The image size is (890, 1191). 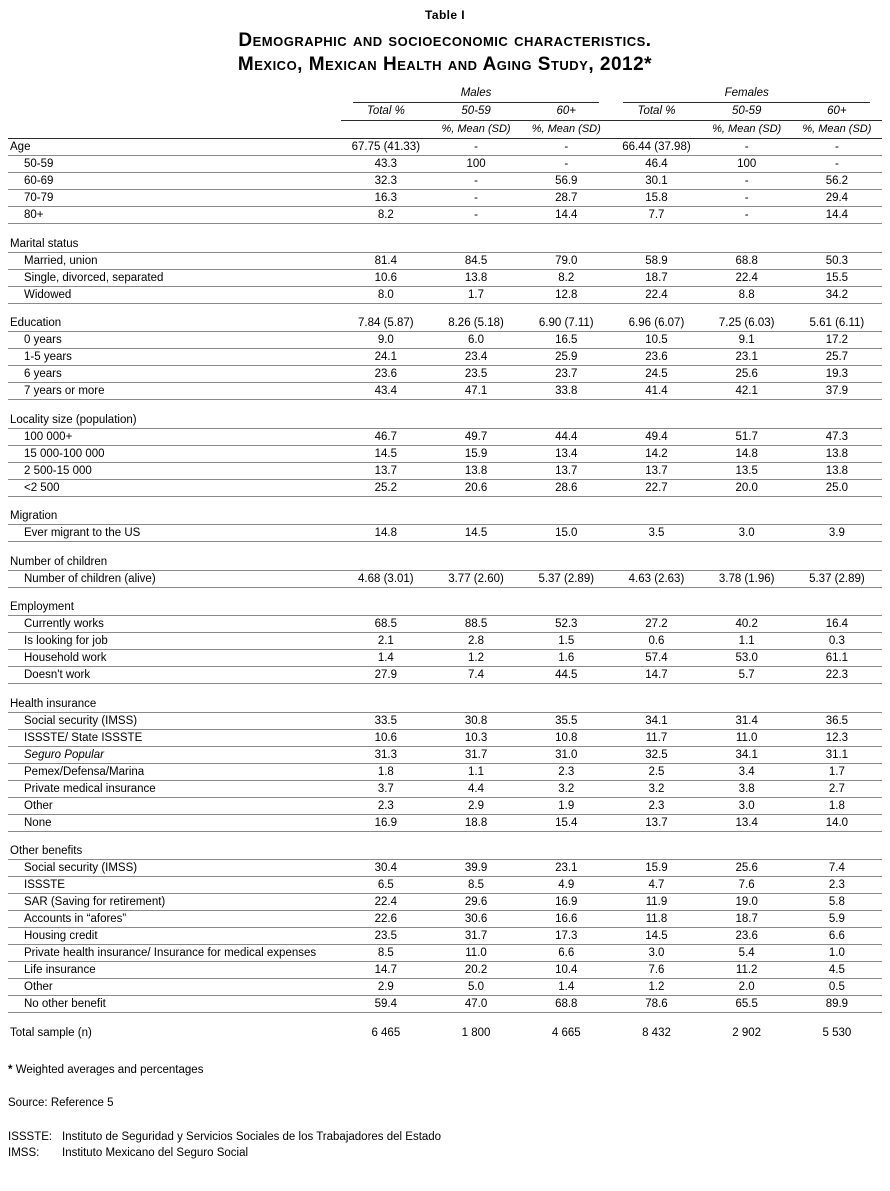 I want to click on cell-value: 14.5, so click(x=385, y=454).